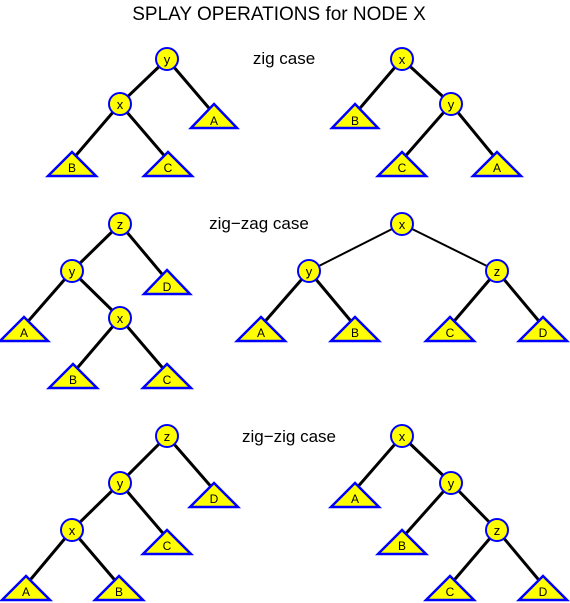 The image size is (570, 603). What do you see at coordinates (449, 247) in the screenshot?
I see `edge-x-z` at bounding box center [449, 247].